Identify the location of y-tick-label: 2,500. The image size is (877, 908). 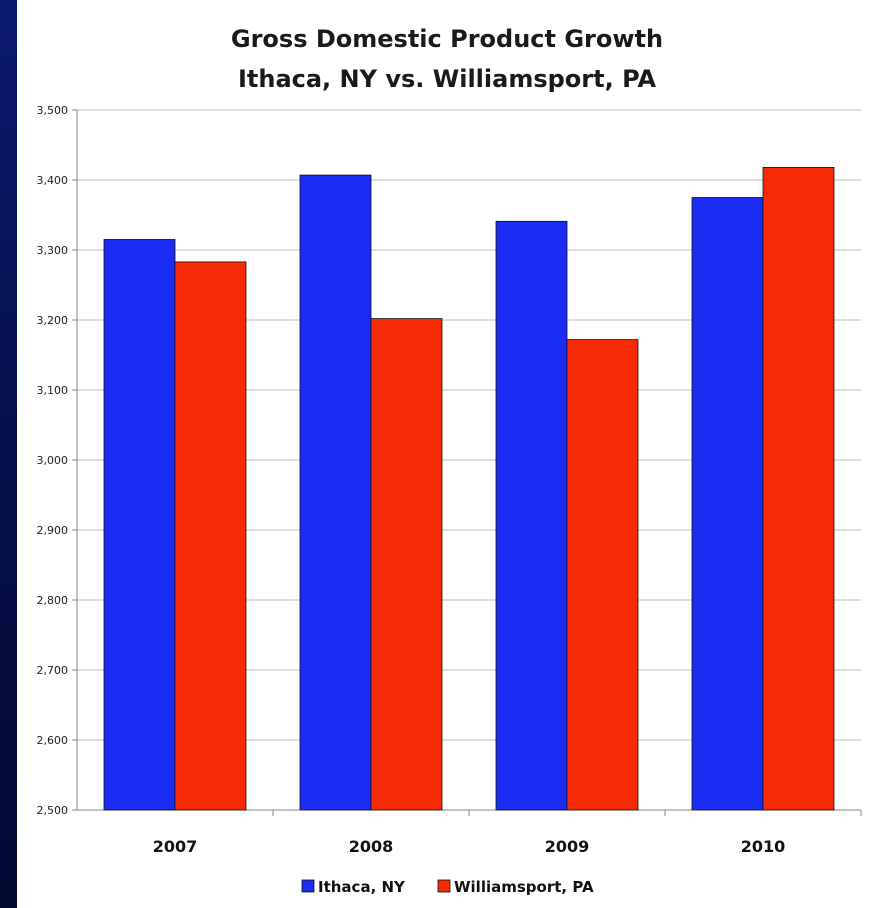
(53, 810).